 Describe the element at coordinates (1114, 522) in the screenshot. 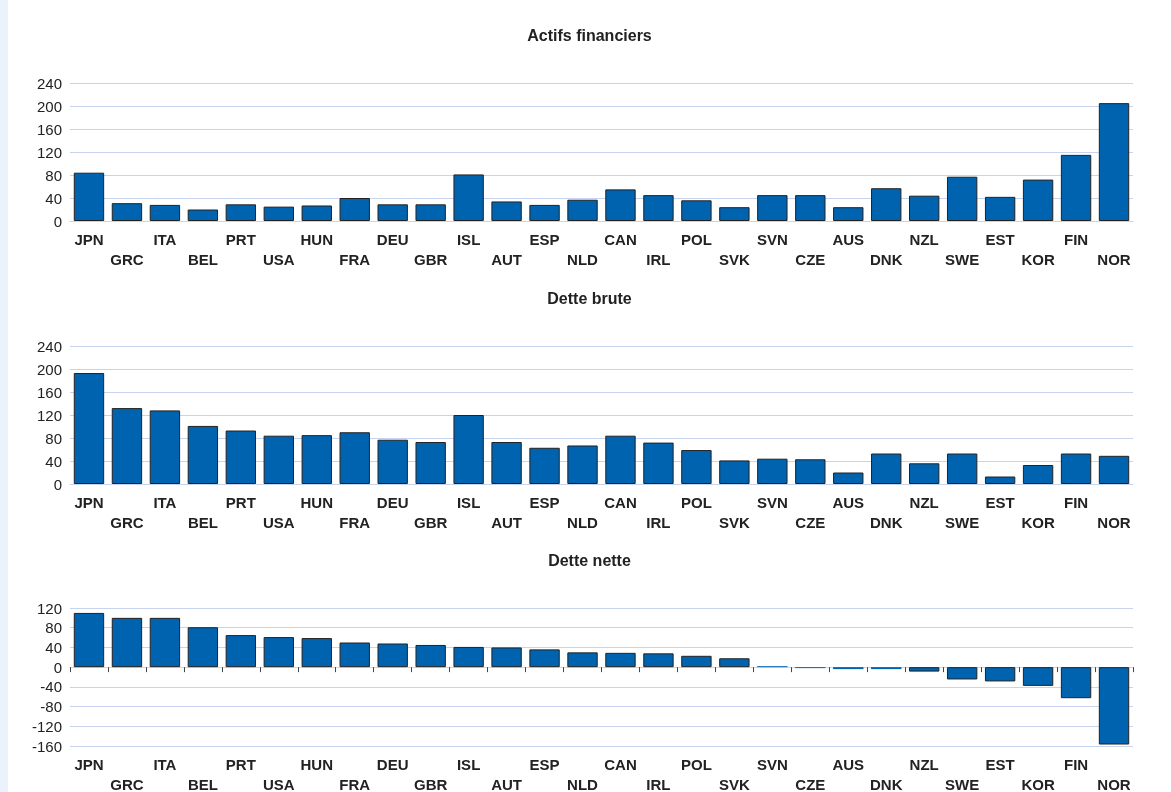

I see `x-tick-label: NOR` at that location.